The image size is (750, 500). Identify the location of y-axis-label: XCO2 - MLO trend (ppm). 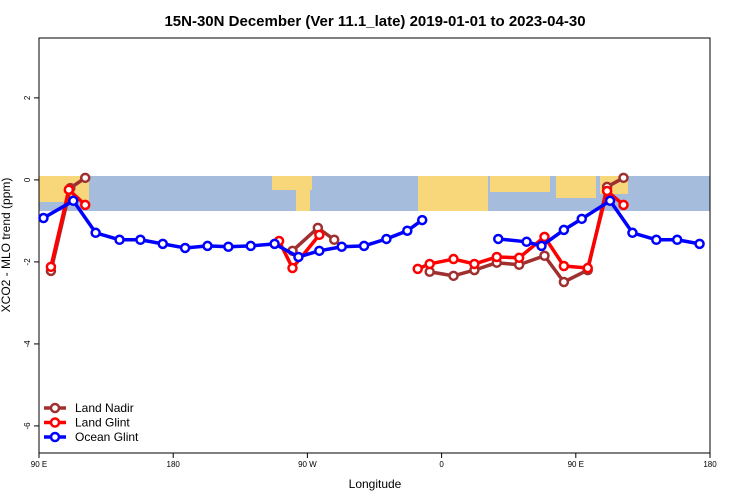
(6, 245).